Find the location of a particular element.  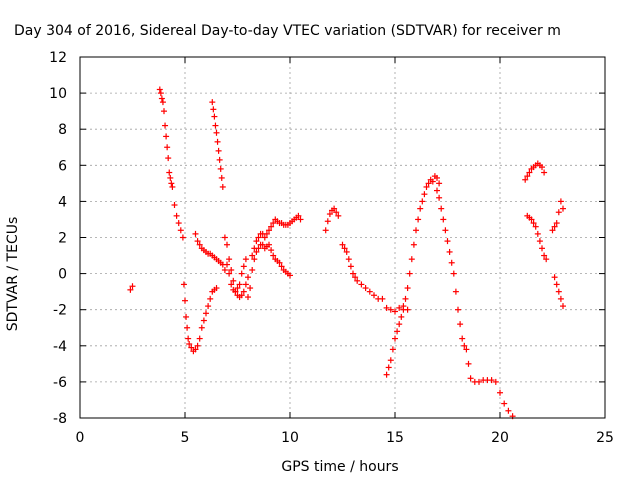

x-tick-label: 5 is located at coordinates (185, 438).